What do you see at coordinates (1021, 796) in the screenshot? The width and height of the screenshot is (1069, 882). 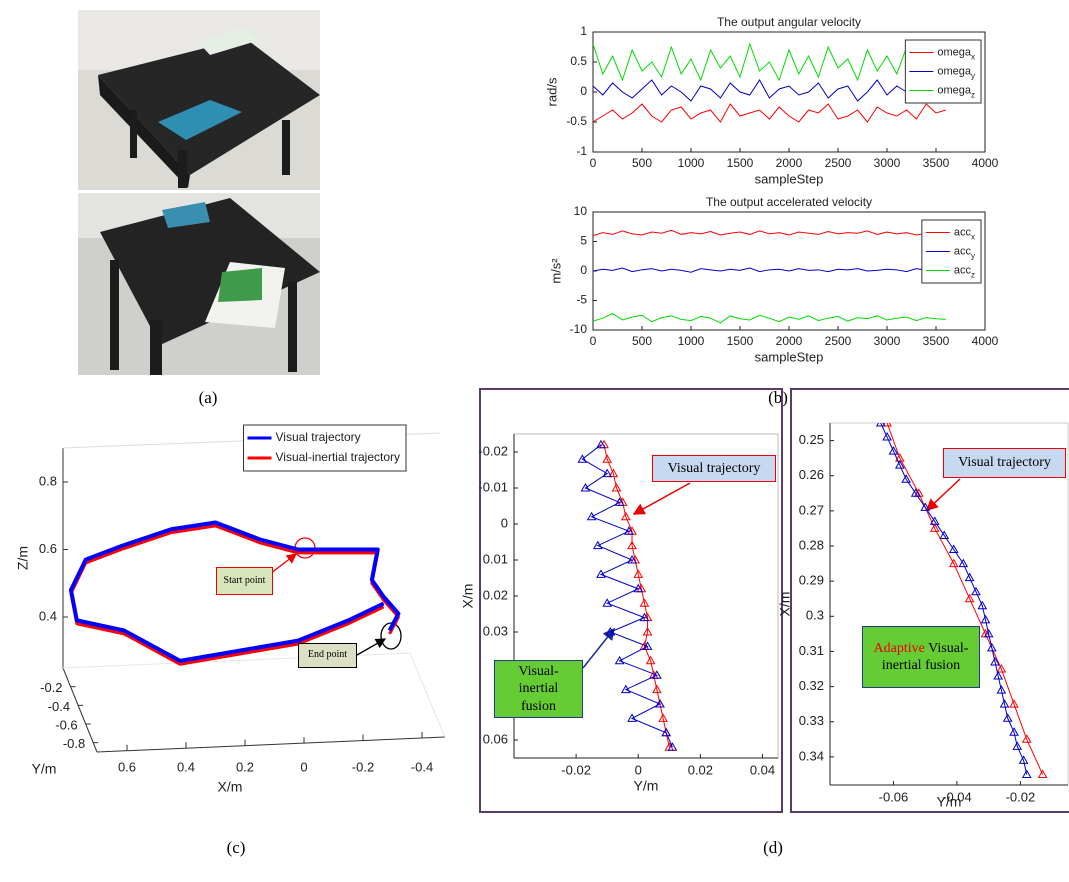 I see `x-tick-label: -0.02` at bounding box center [1021, 796].